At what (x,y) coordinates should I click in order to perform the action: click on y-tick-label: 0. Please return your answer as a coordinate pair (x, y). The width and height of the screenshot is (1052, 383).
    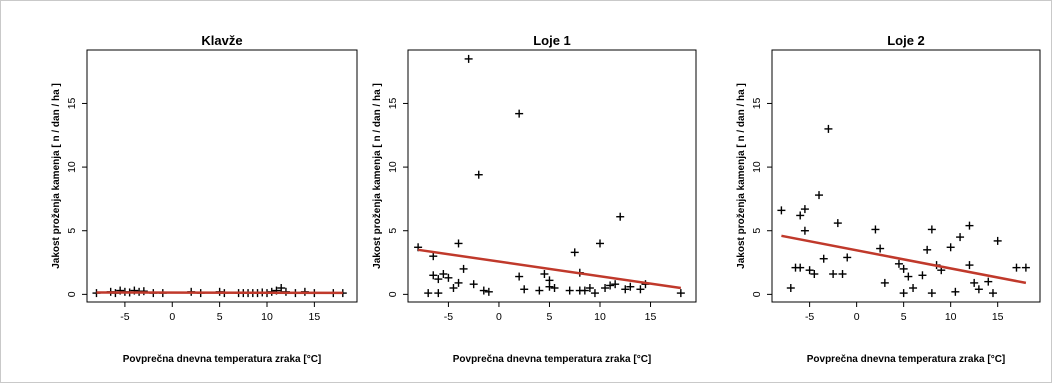
    Looking at the image, I should click on (757, 294).